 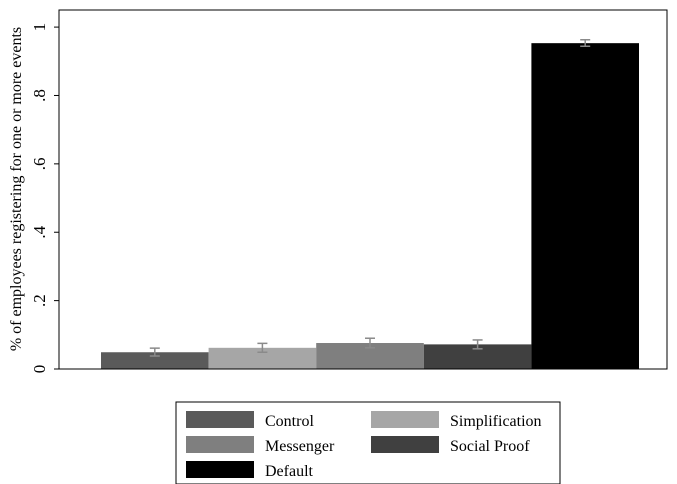 What do you see at coordinates (496, 421) in the screenshot?
I see `legend-label: Simplification` at bounding box center [496, 421].